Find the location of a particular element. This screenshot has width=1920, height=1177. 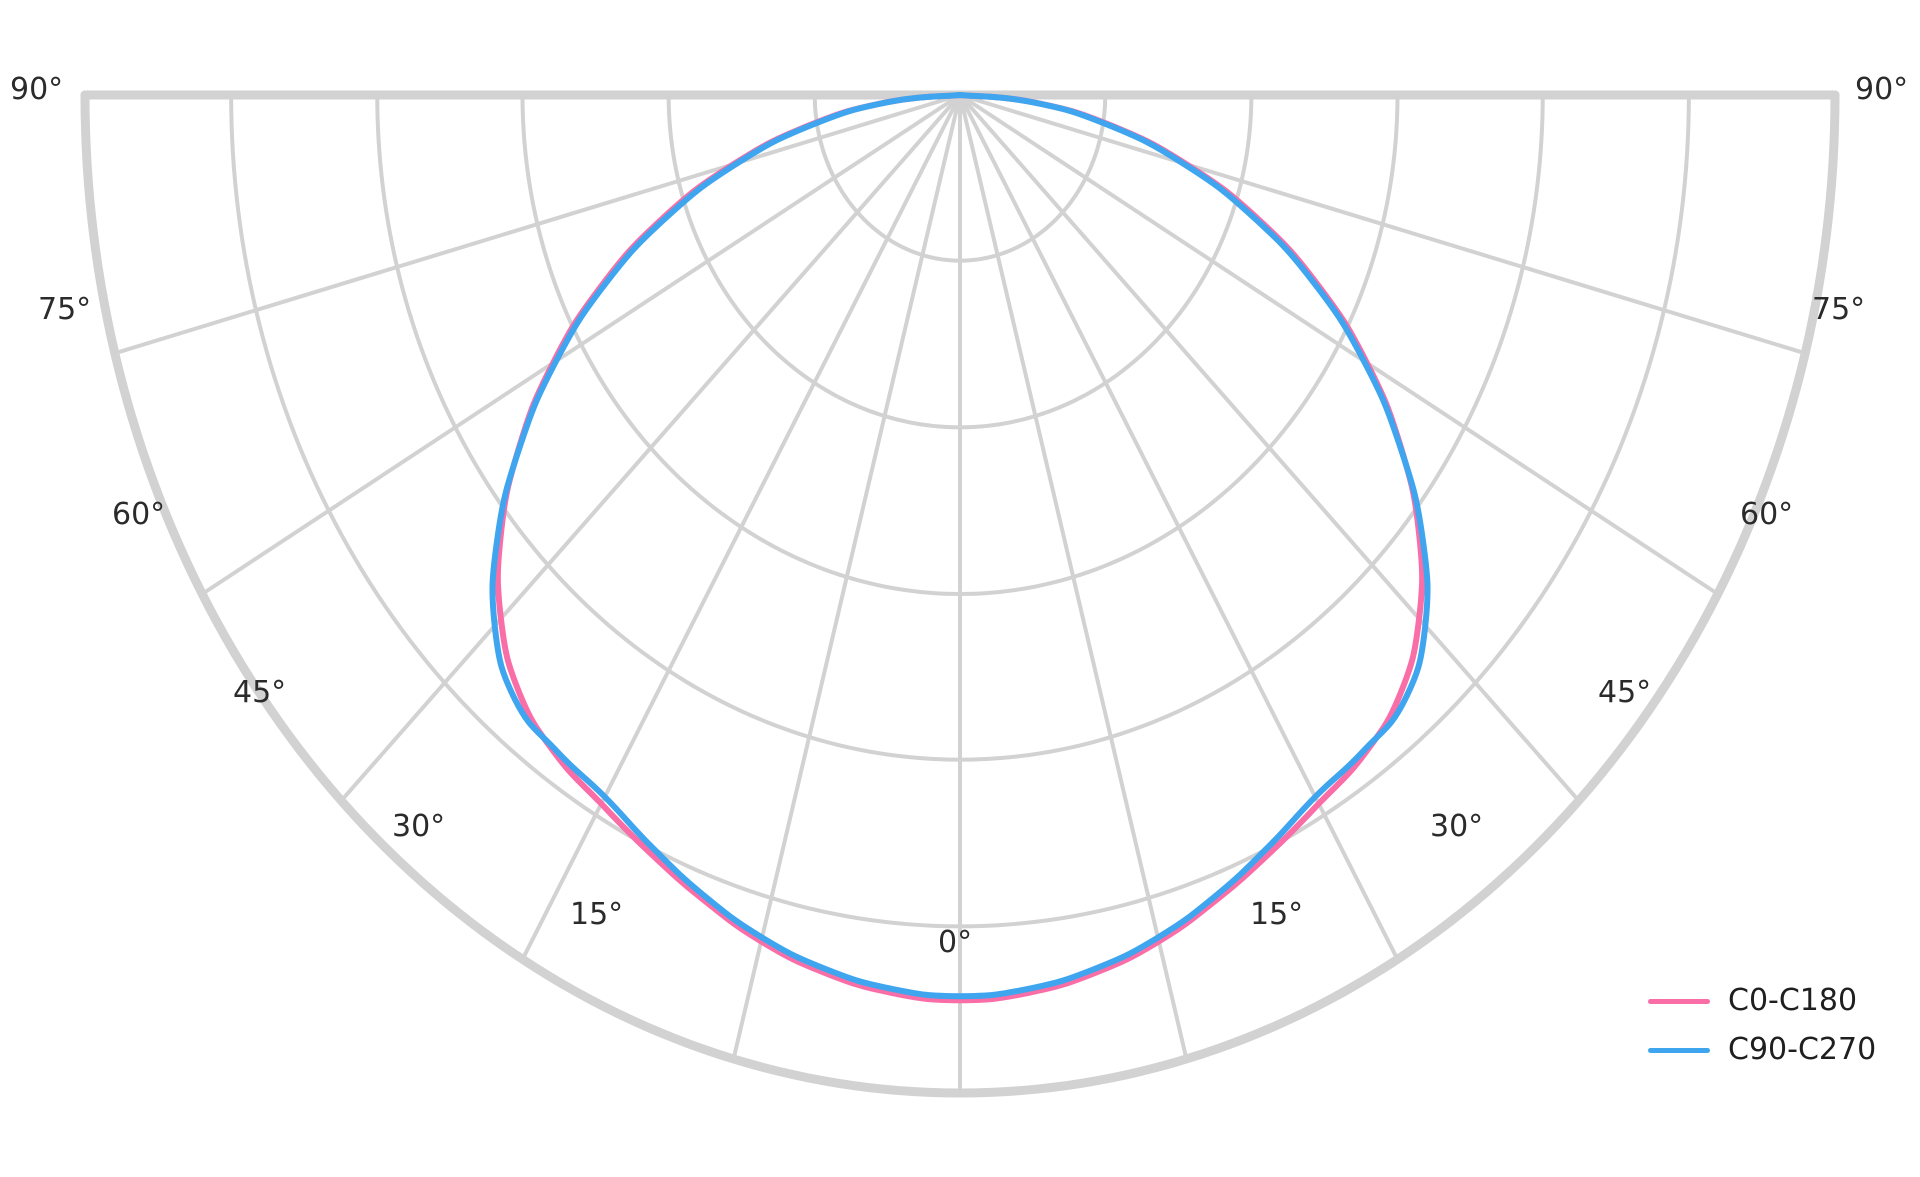

angle-label-right-90deg: 90° is located at coordinates (1882, 89).